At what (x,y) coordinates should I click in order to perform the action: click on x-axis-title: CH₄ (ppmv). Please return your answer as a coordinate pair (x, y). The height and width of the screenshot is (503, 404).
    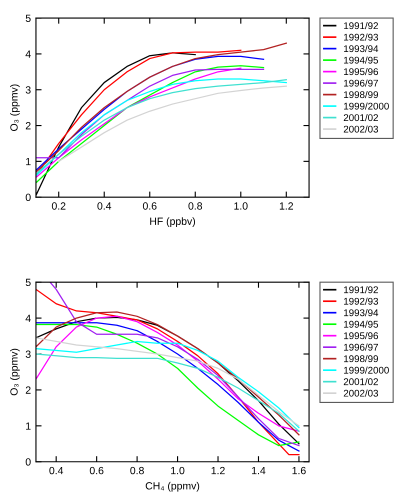
    Looking at the image, I should click on (173, 487).